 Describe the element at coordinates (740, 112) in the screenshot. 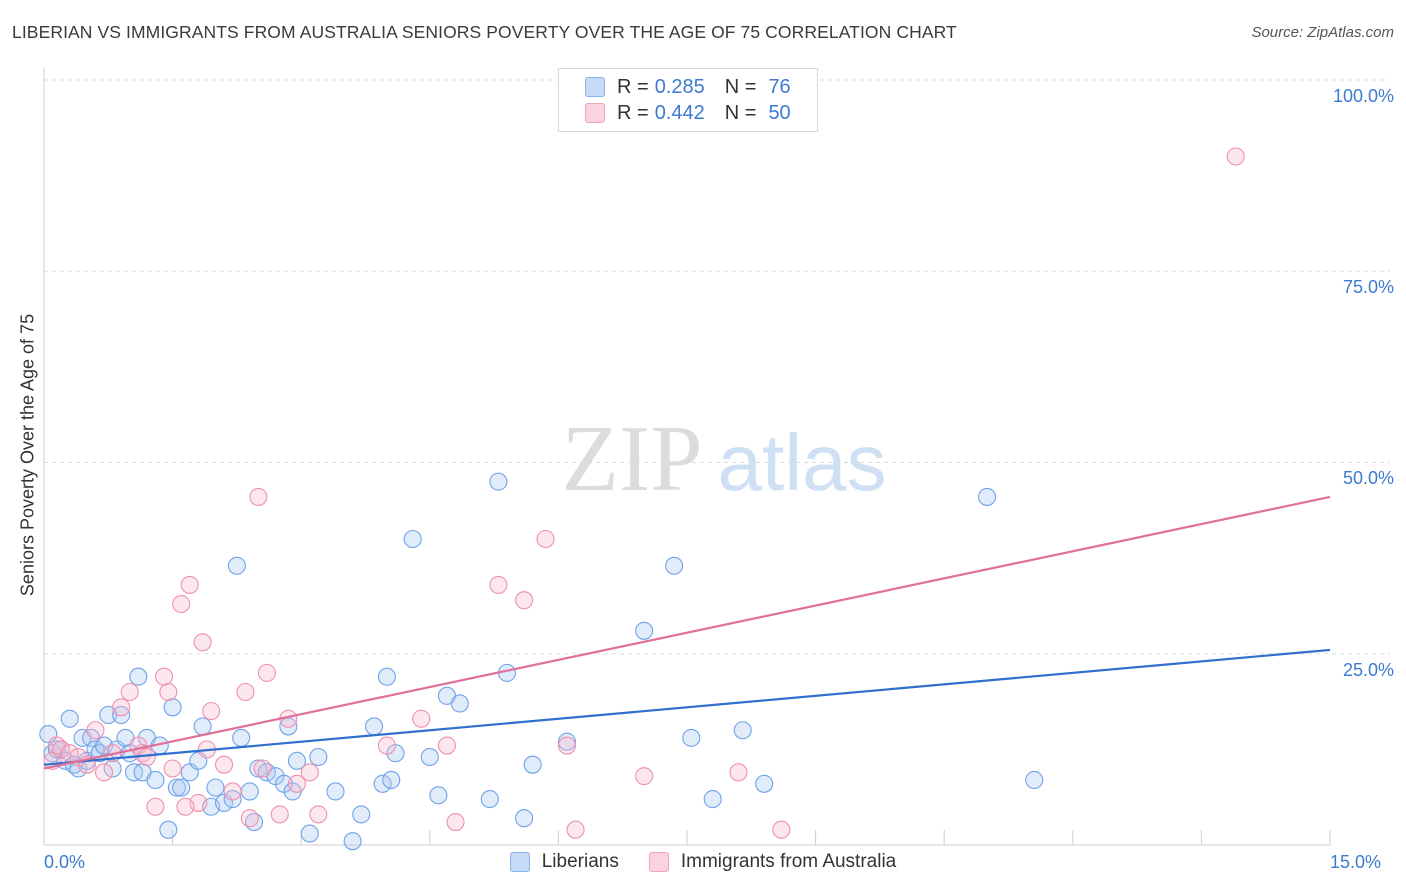

I see `n-label: N =` at that location.